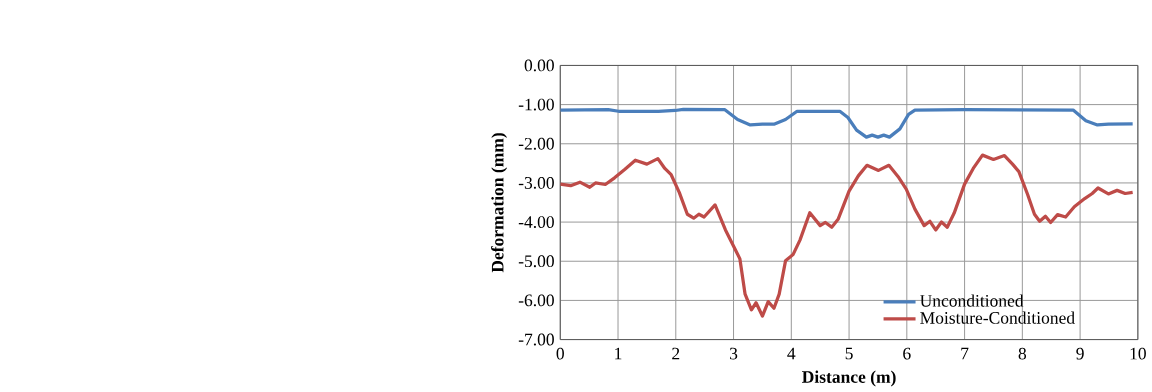 The width and height of the screenshot is (1152, 392). Describe the element at coordinates (536, 143) in the screenshot. I see `y-tick-label: -2.00` at that location.